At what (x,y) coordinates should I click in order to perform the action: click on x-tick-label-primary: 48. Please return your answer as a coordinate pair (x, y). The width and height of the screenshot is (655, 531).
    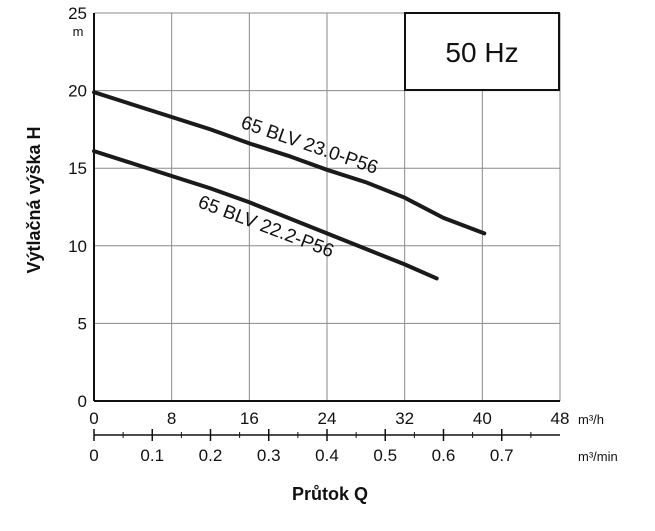
    Looking at the image, I should click on (560, 418).